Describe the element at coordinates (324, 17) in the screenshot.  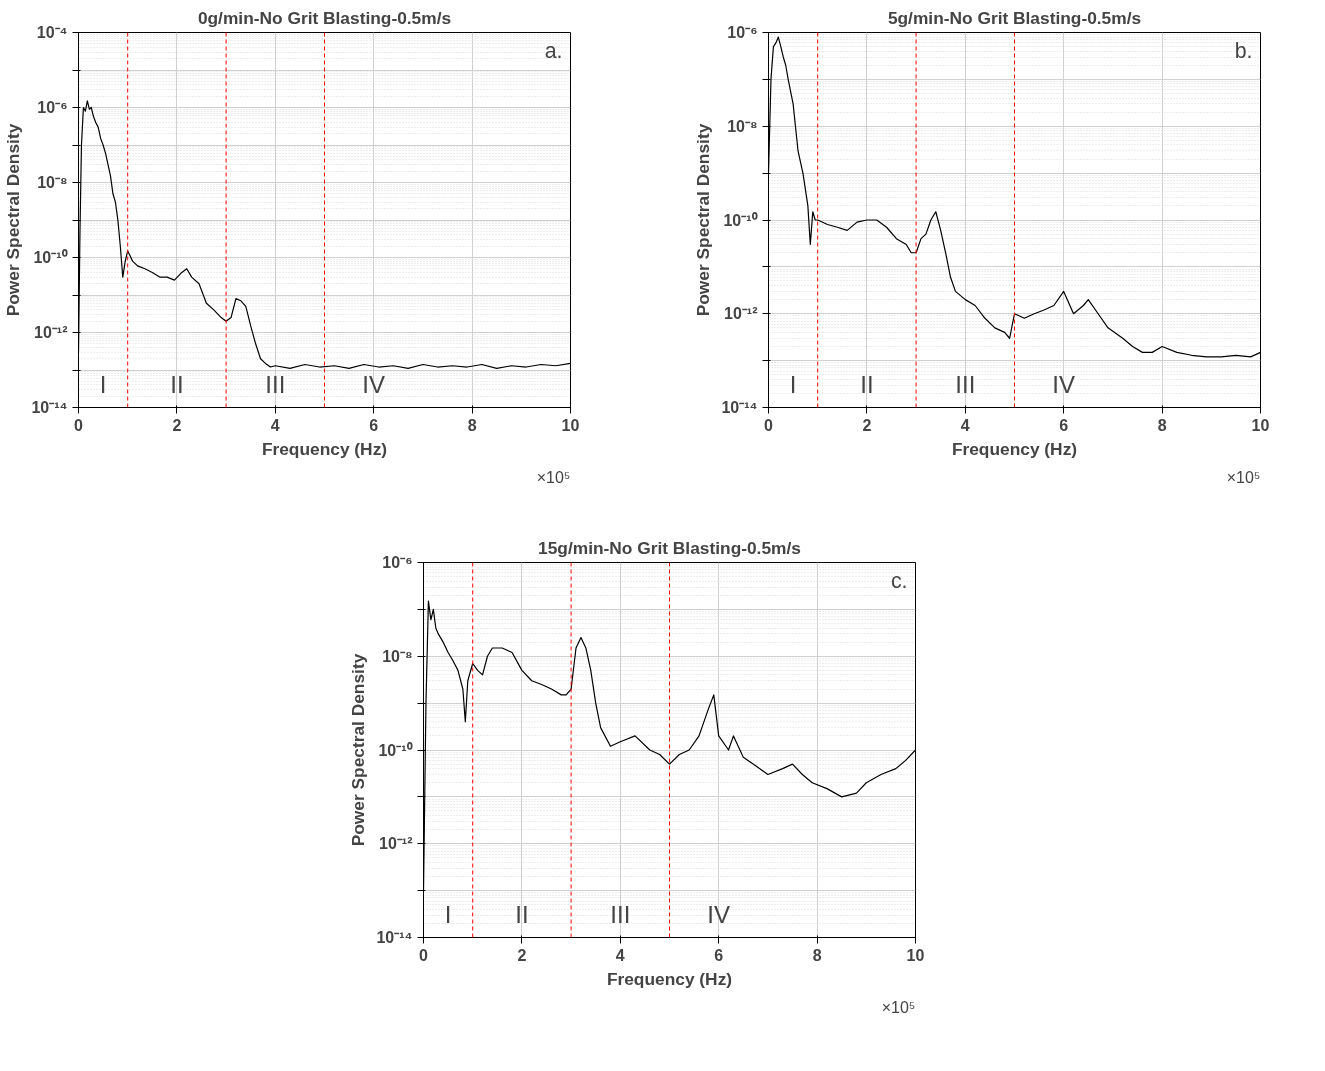
I see `chart-title: 0g/min-No Grit Blasting-0.5m/s` at that location.